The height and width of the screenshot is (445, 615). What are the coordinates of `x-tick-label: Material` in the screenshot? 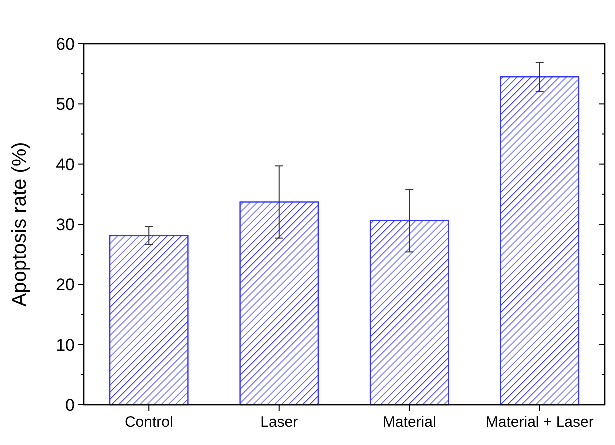 It's located at (409, 422).